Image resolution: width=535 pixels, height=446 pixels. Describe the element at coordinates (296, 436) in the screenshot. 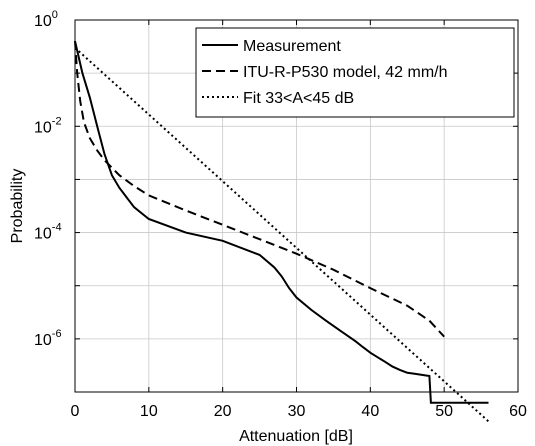

I see `x-axis-label: Attenuation [dB]` at that location.